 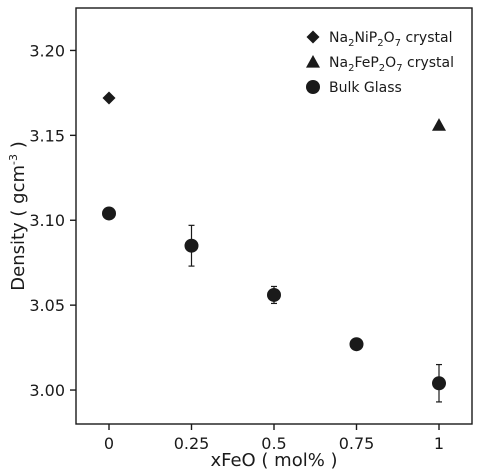 I want to click on y-tick-label: 3.15, so click(x=47, y=135).